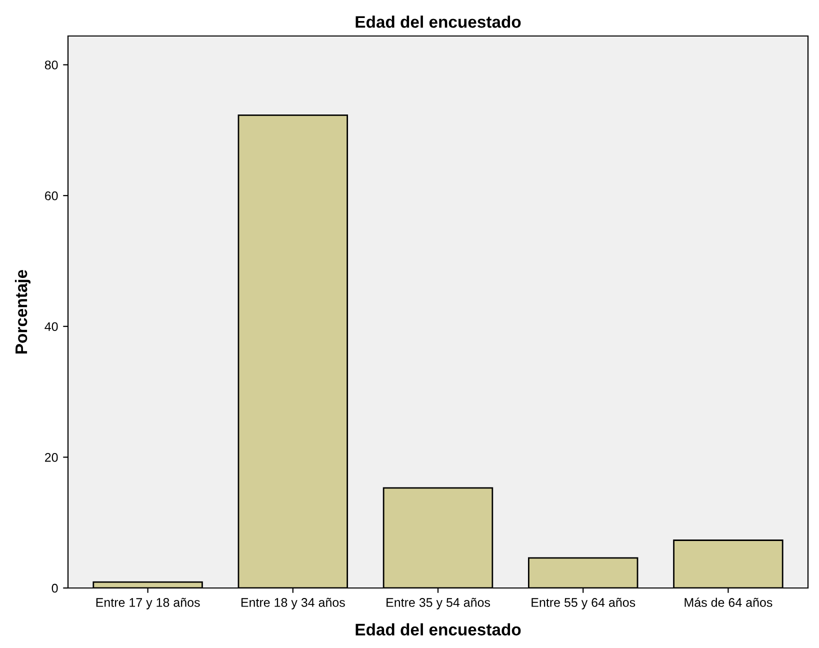 This screenshot has height=648, width=819. I want to click on x-tick-label: Entre 17 y 18 años, so click(148, 604).